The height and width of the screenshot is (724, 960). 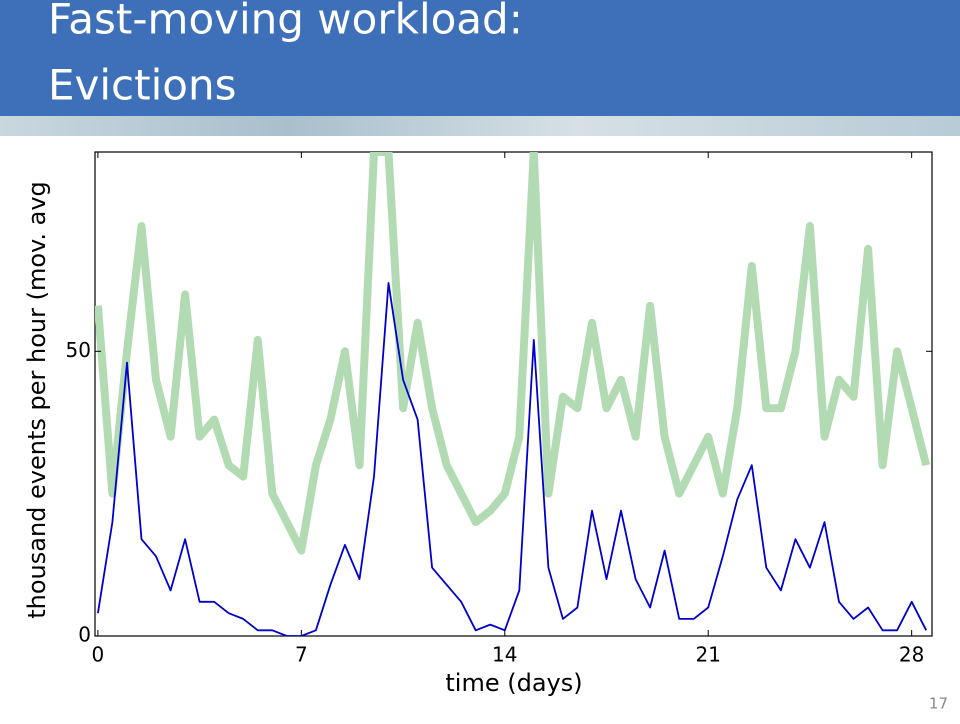 What do you see at coordinates (84, 635) in the screenshot?
I see `y-tick-label: 0` at bounding box center [84, 635].